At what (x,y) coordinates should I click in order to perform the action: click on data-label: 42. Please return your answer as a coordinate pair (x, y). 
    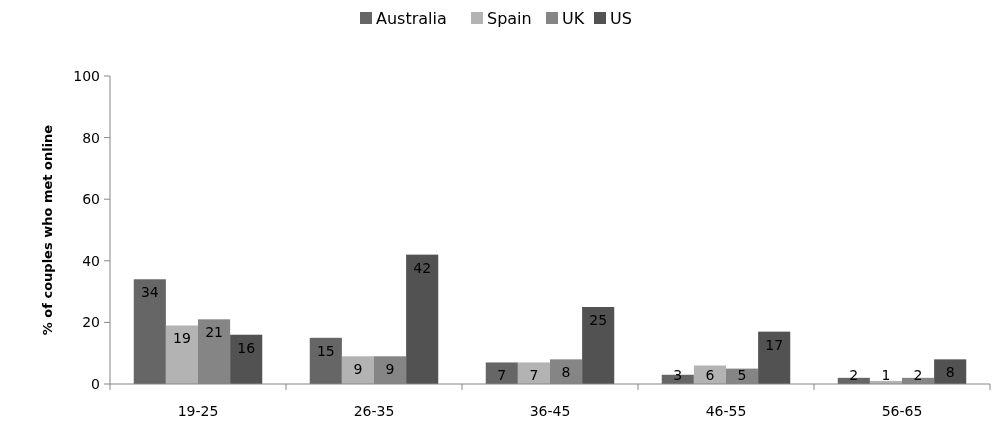
    Looking at the image, I should click on (422, 267).